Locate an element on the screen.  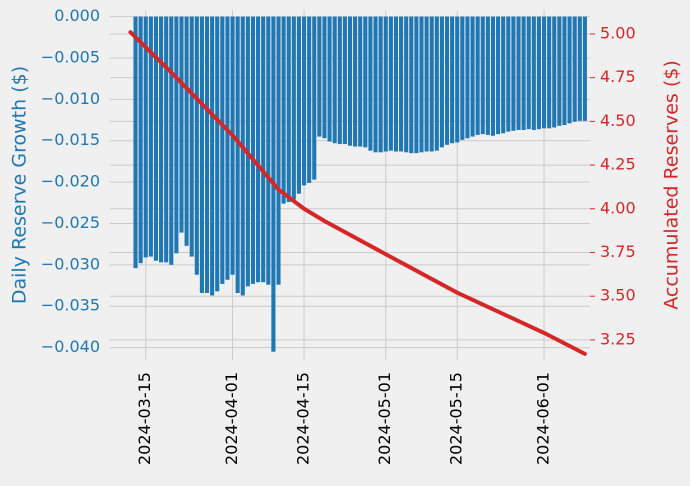
y2-tick-label: 4.75 is located at coordinates (618, 76).